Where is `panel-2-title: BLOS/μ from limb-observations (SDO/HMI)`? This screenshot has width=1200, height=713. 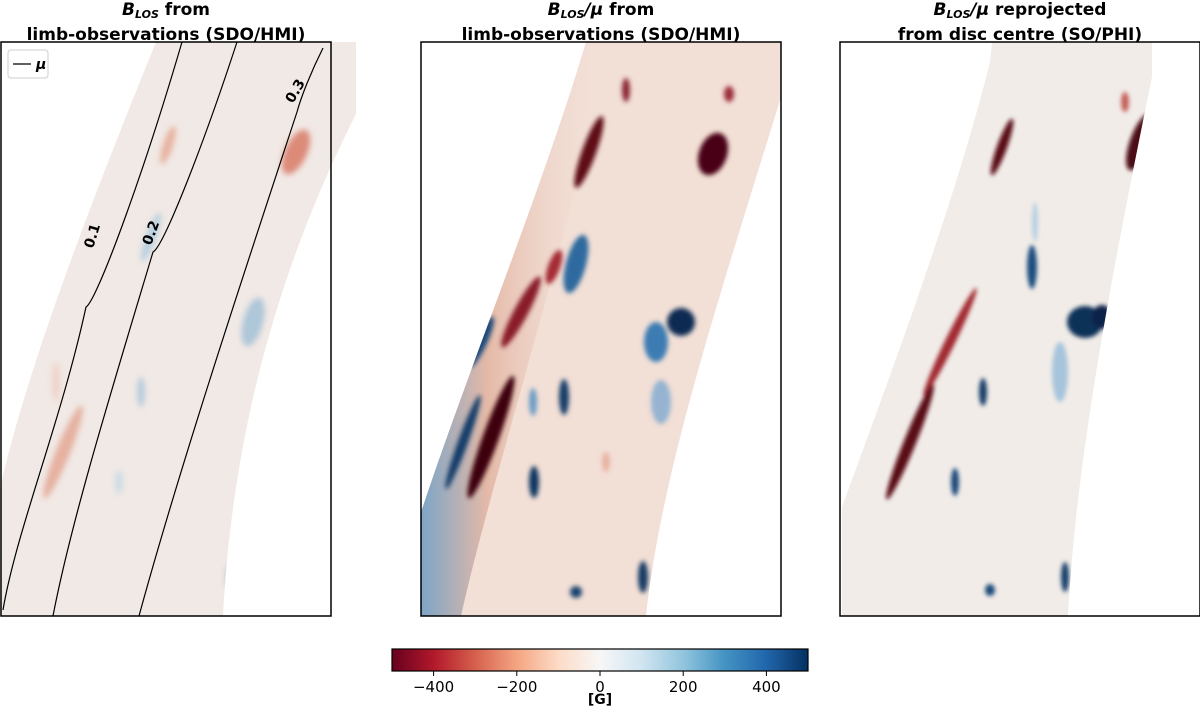
panel-2-title: BLOS/μ from limb-observations (SDO/HMI) is located at coordinates (601, 22).